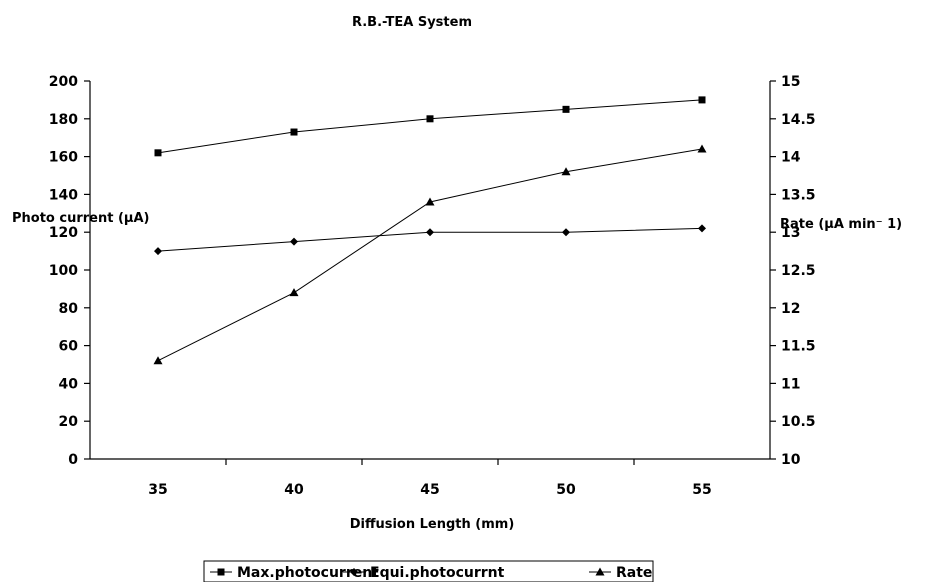  I want to click on legend-label: Rate, so click(634, 573).